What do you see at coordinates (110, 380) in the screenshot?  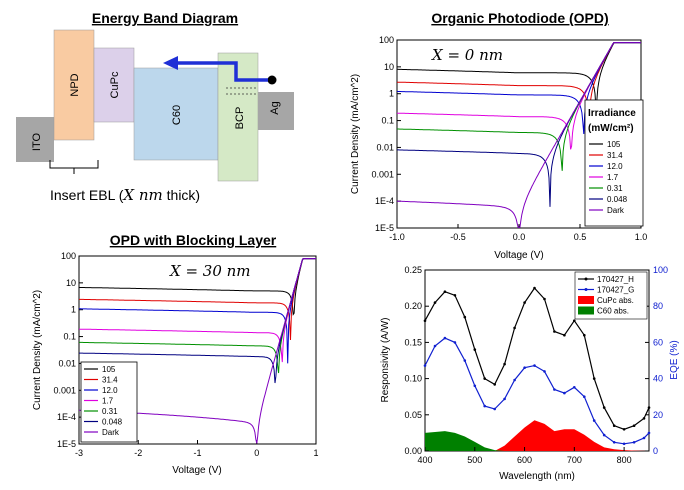 I see `legend-label: 31.4` at bounding box center [110, 380].